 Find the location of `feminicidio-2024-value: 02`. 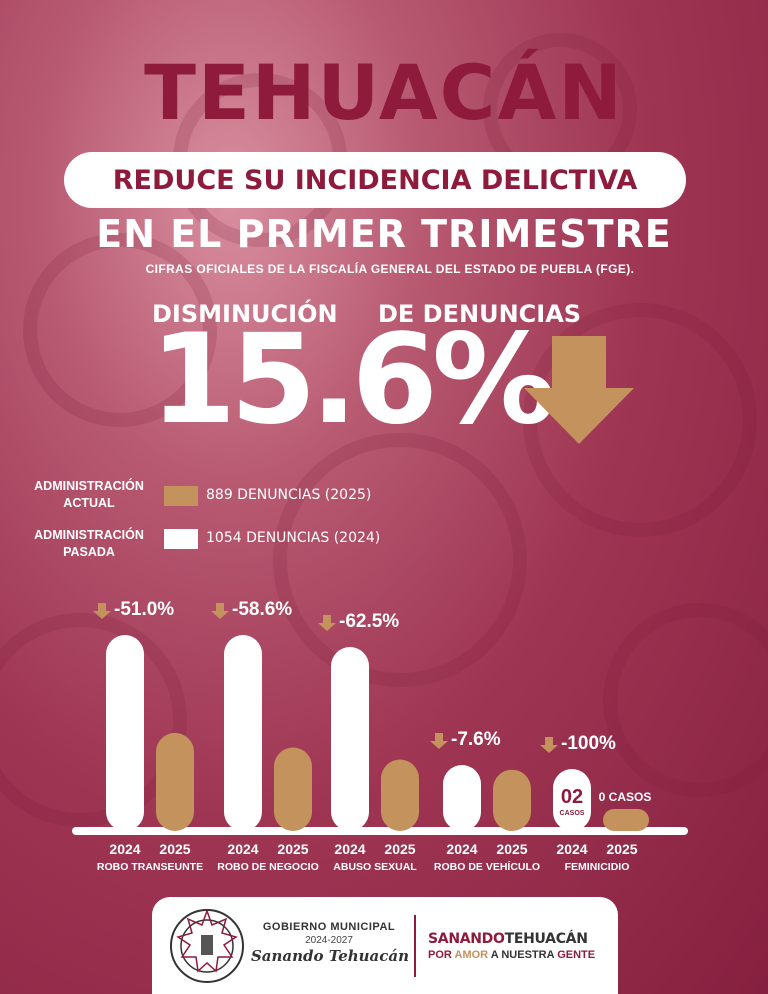

feminicidio-2024-value: 02 is located at coordinates (572, 797).